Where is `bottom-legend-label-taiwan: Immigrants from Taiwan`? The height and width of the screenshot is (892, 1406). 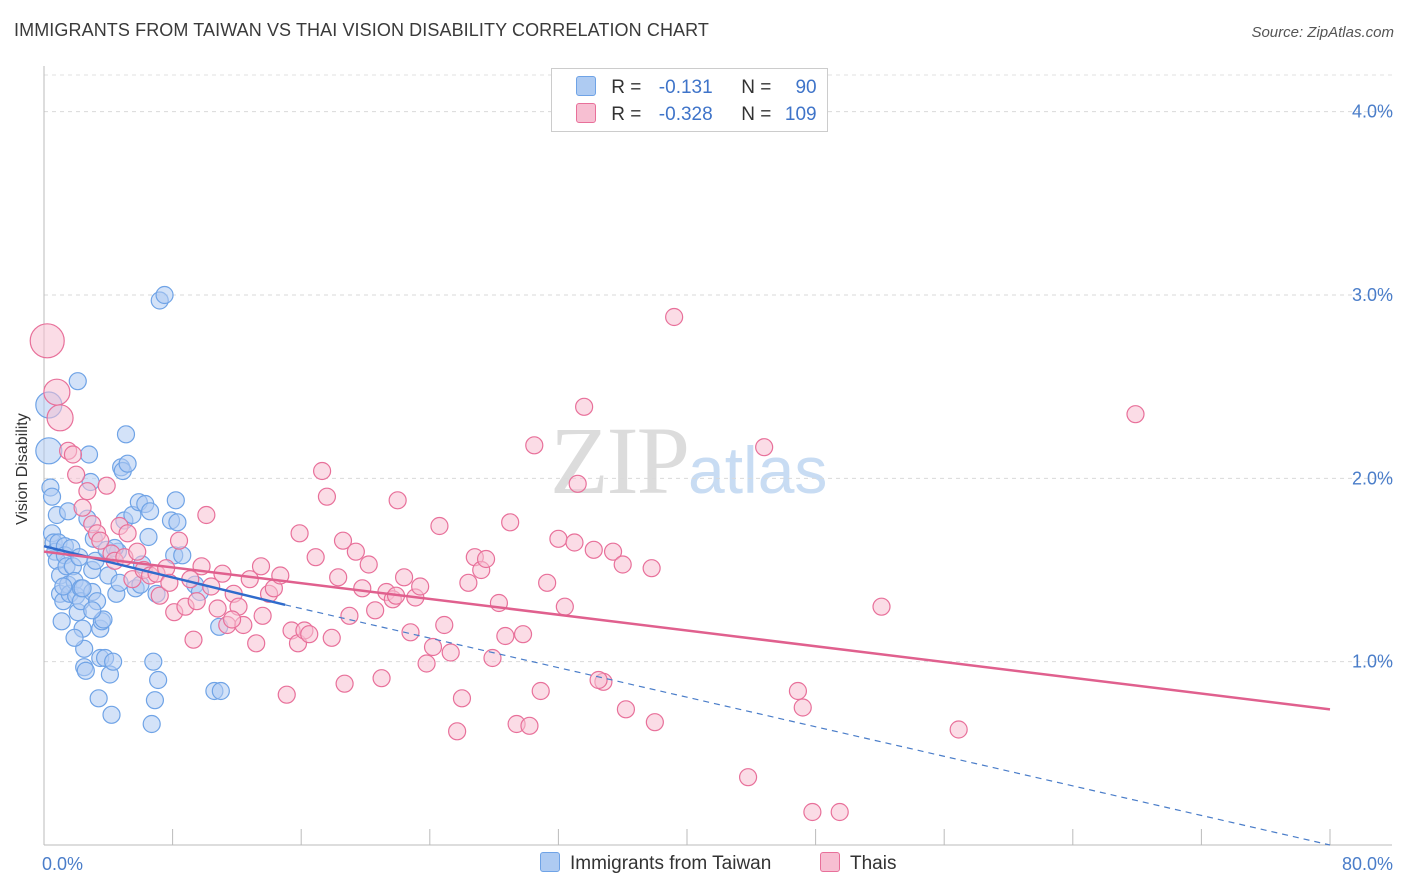
bottom-legend-label-taiwan: Immigrants from Taiwan is located at coordinates (671, 863).